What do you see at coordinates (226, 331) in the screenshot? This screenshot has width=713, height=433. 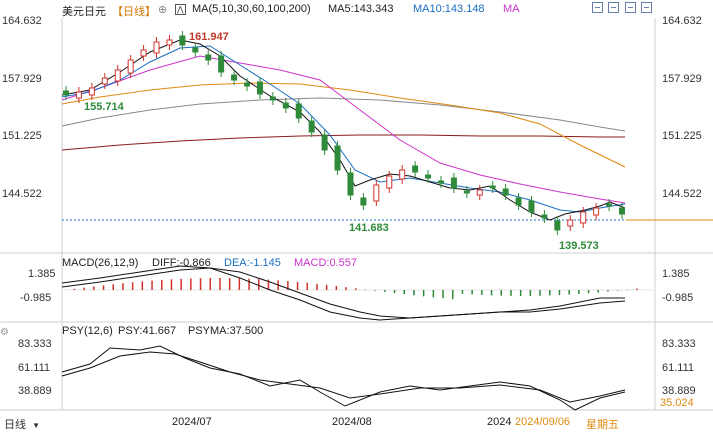 I see `psyma-value: PSYMA:37.500` at bounding box center [226, 331].